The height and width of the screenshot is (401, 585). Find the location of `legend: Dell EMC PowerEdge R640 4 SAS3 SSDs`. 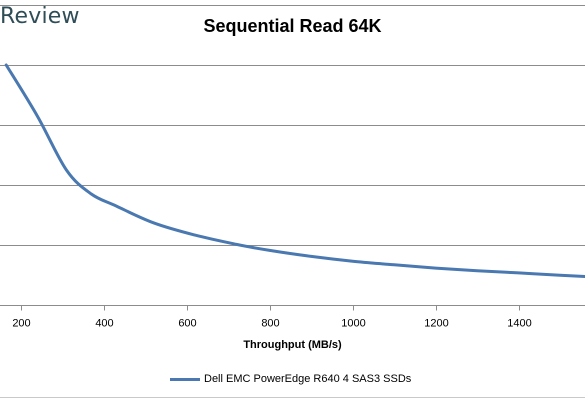

legend: Dell EMC PowerEdge R640 4 SAS3 SSDs is located at coordinates (290, 379).